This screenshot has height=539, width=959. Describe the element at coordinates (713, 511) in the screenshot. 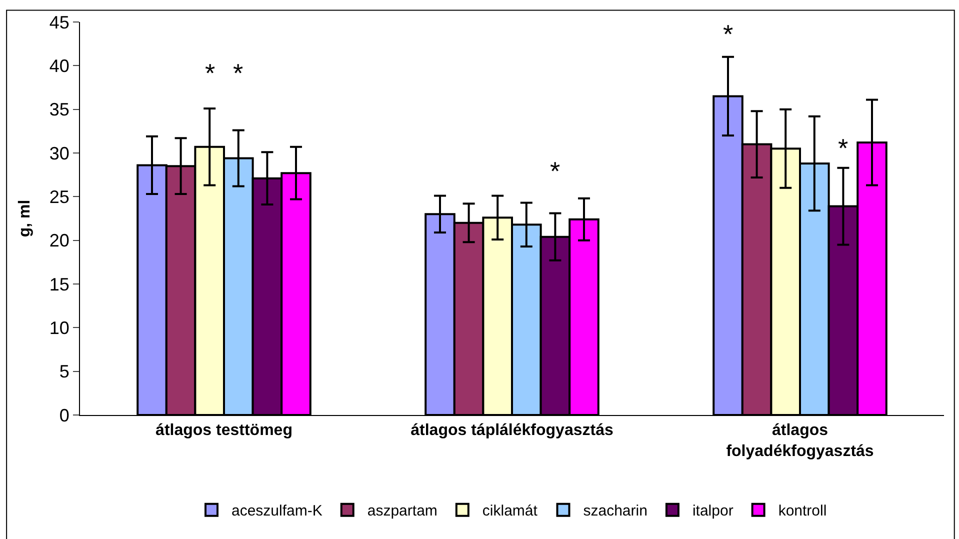

I see `legend-label: italpor` at that location.